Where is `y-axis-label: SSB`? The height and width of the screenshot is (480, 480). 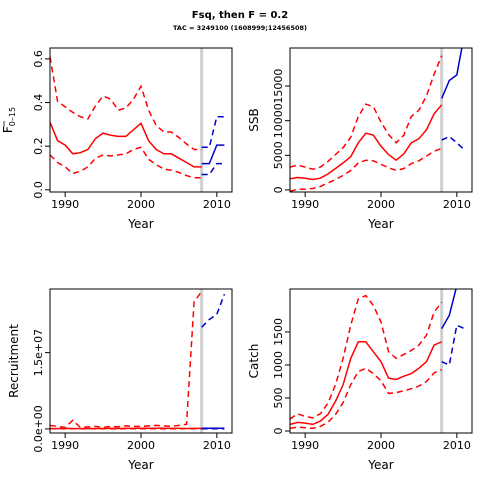
y-axis-label: SSB is located at coordinates (254, 119).